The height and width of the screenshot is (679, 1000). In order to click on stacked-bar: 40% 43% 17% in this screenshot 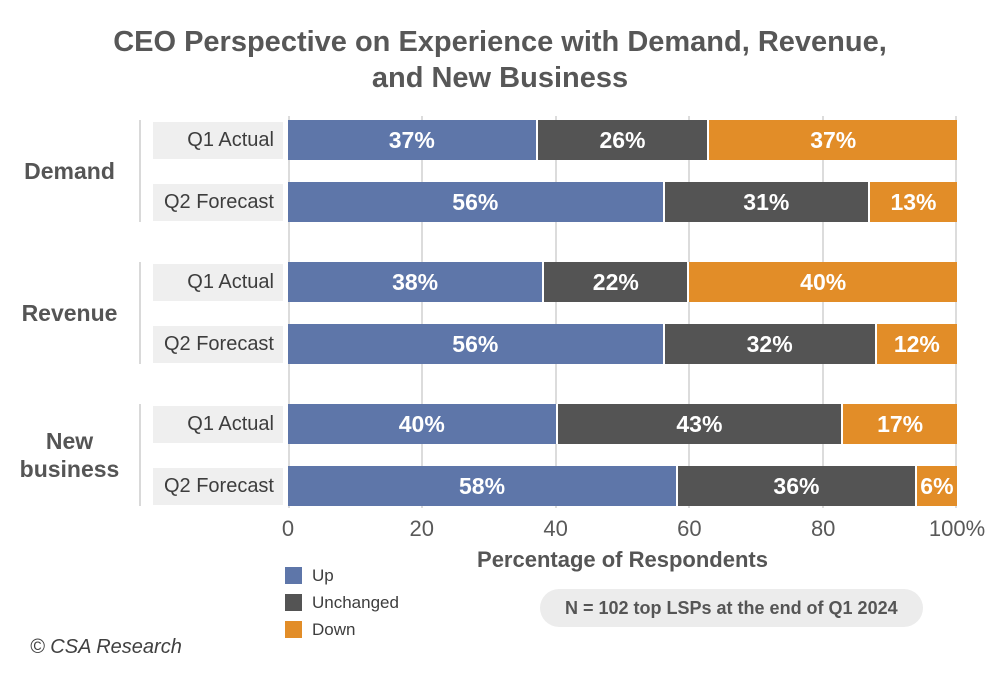, I will do `click(622, 424)`.